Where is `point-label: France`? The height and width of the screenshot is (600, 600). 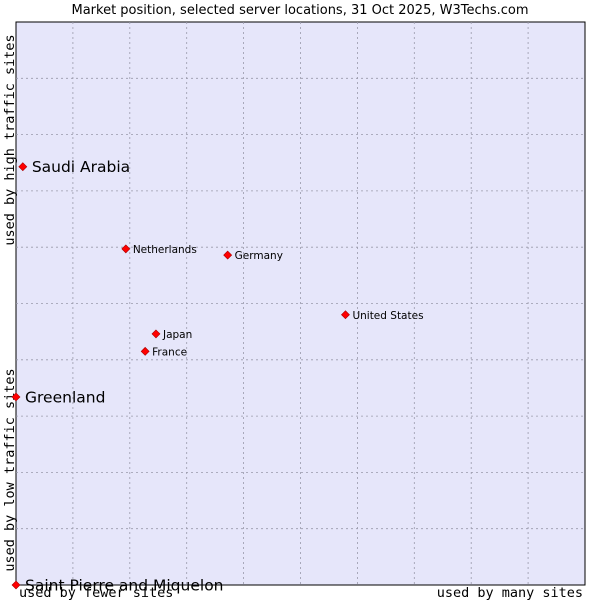 point-label: France is located at coordinates (169, 352).